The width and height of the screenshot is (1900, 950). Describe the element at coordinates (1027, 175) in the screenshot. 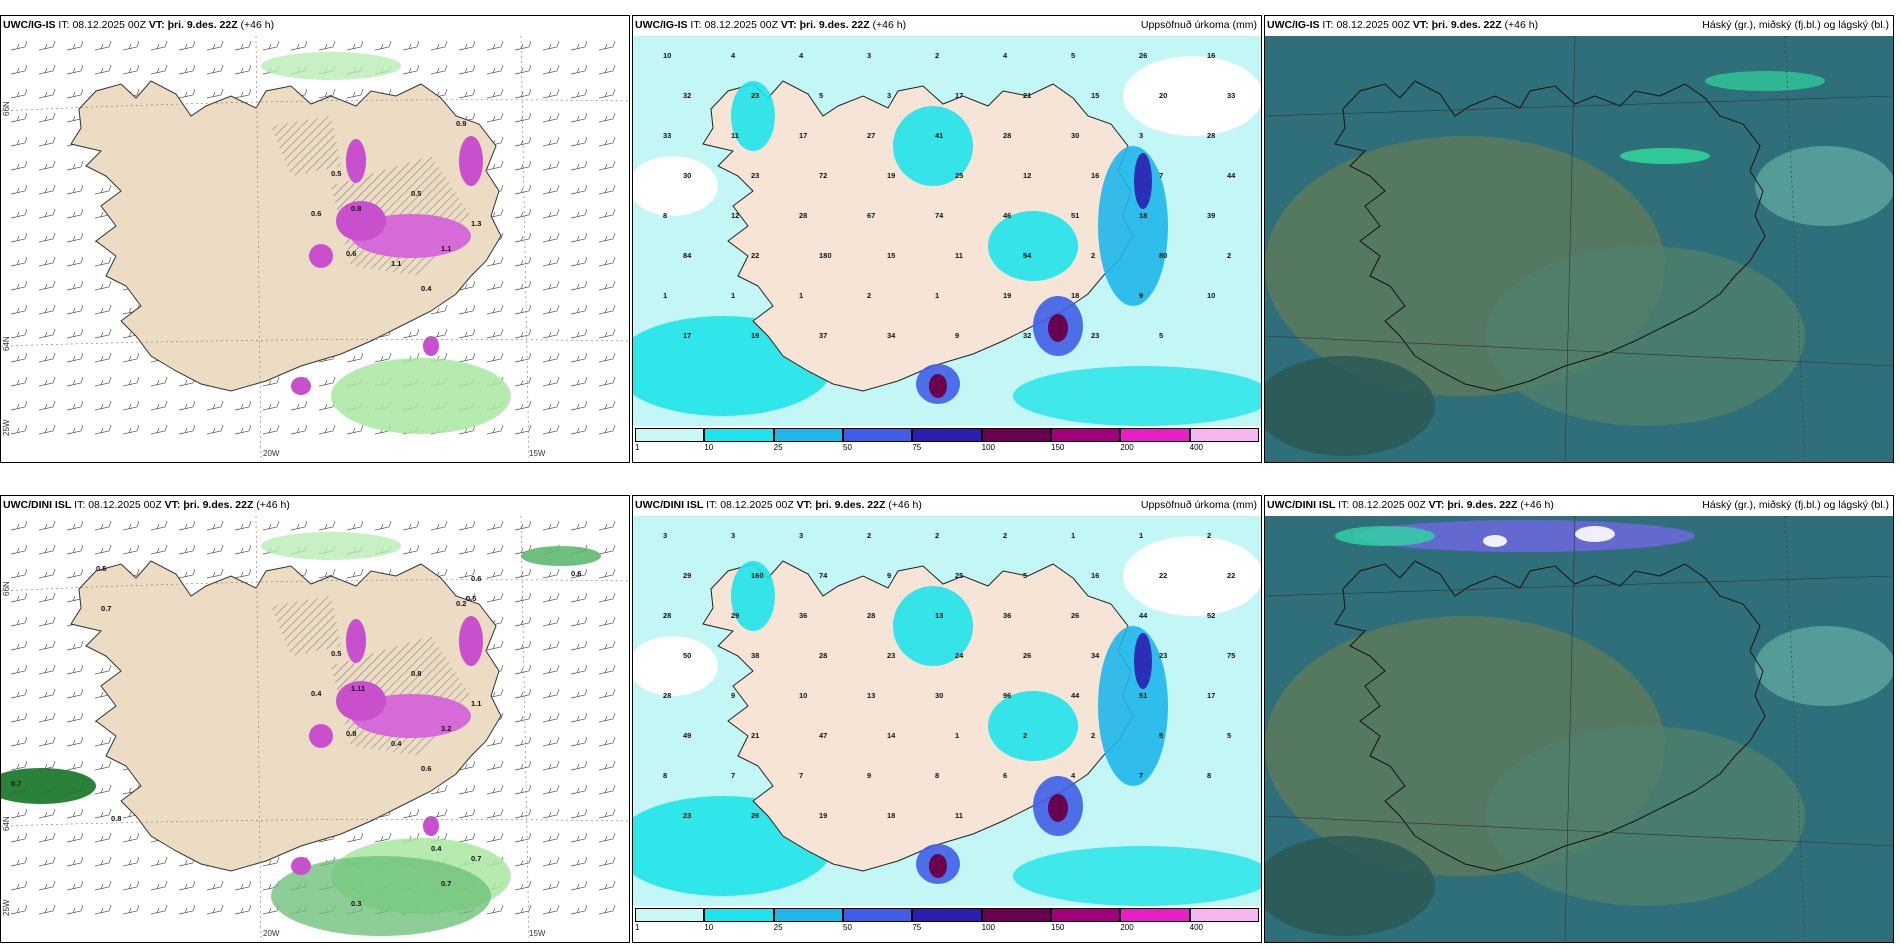

I see `precip-value-label: 12` at that location.